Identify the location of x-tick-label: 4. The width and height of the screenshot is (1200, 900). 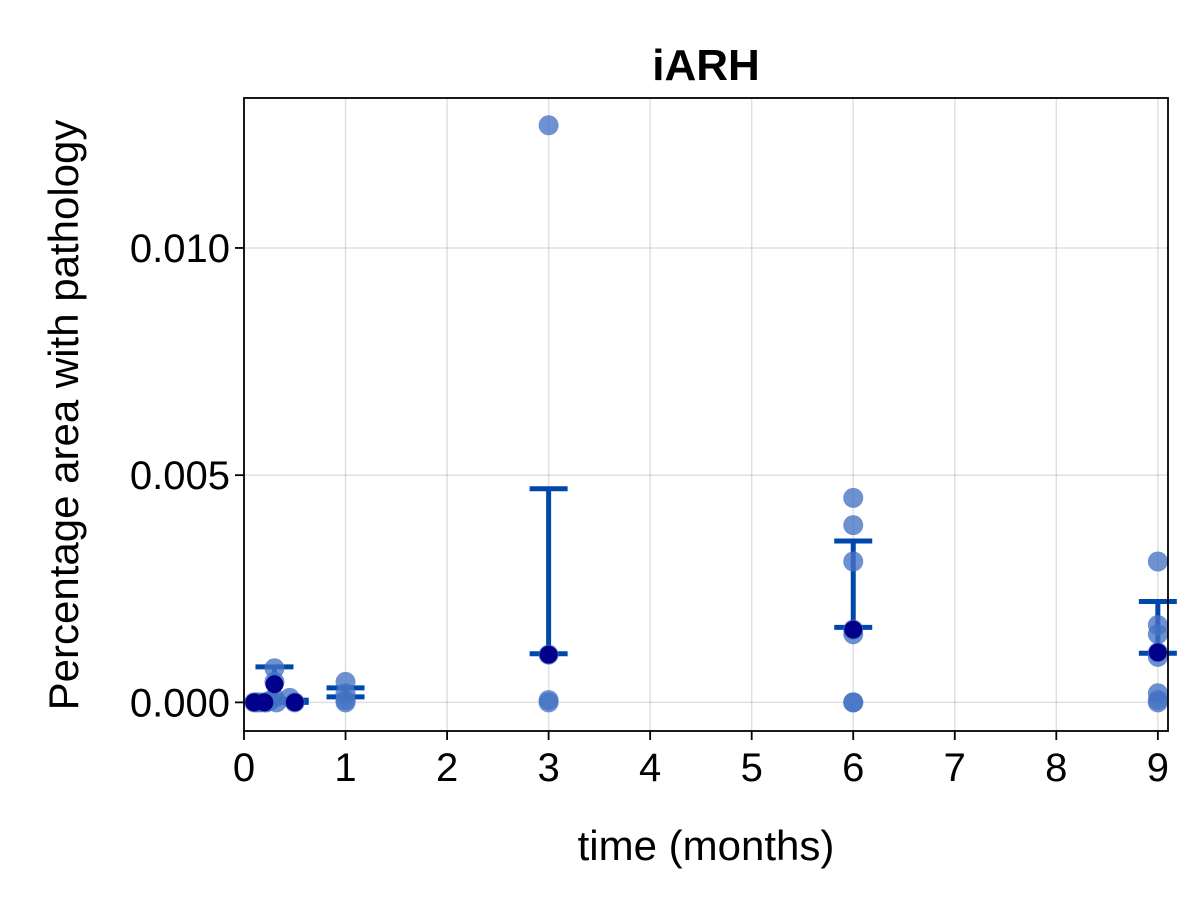
(650, 768).